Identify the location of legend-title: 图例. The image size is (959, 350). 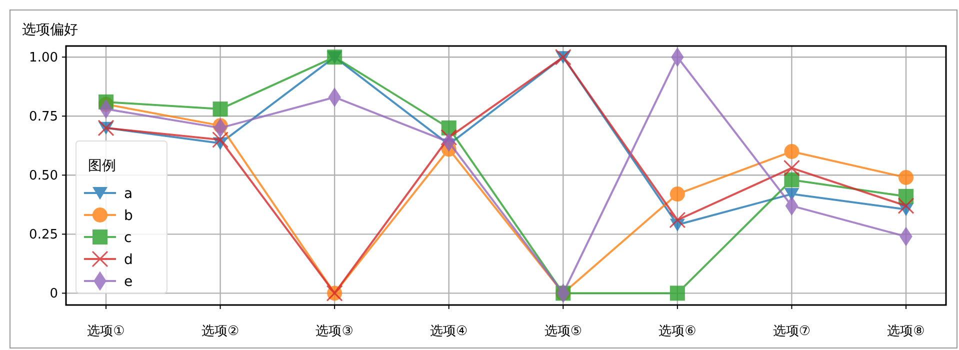
(102, 166).